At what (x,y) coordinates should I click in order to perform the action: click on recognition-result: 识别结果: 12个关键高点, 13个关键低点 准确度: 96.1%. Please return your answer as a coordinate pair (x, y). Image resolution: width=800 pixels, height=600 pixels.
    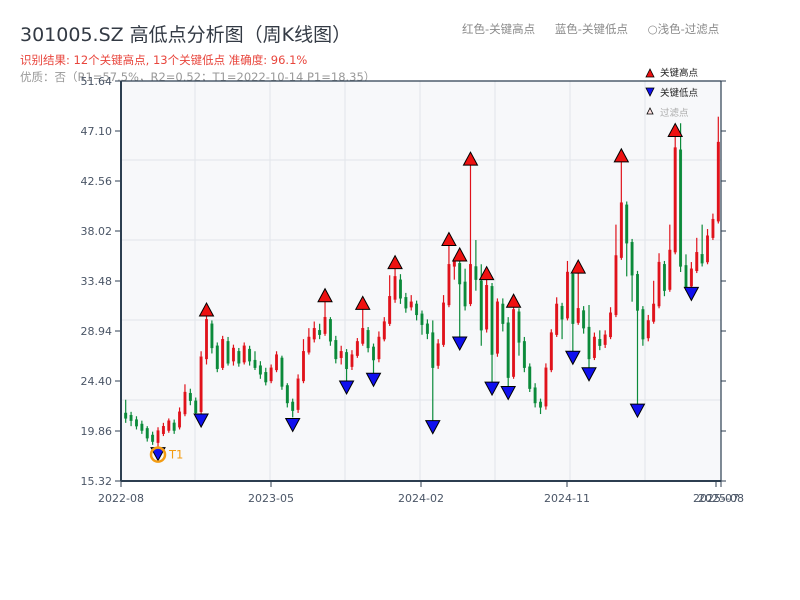
    Looking at the image, I should click on (164, 60).